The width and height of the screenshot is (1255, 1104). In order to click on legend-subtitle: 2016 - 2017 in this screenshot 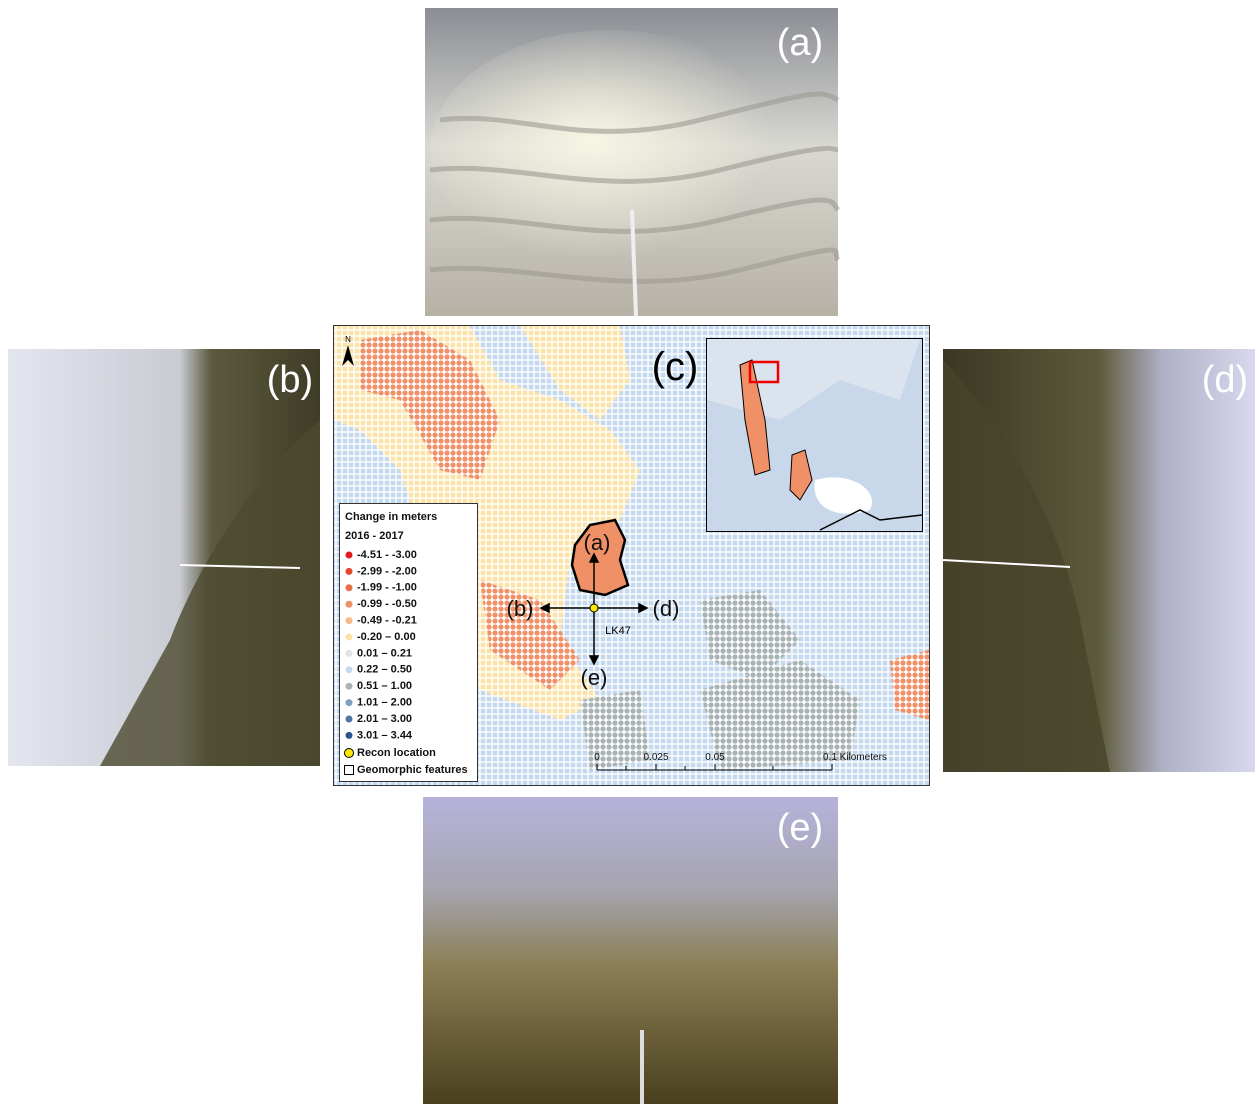, I will do `click(374, 536)`.